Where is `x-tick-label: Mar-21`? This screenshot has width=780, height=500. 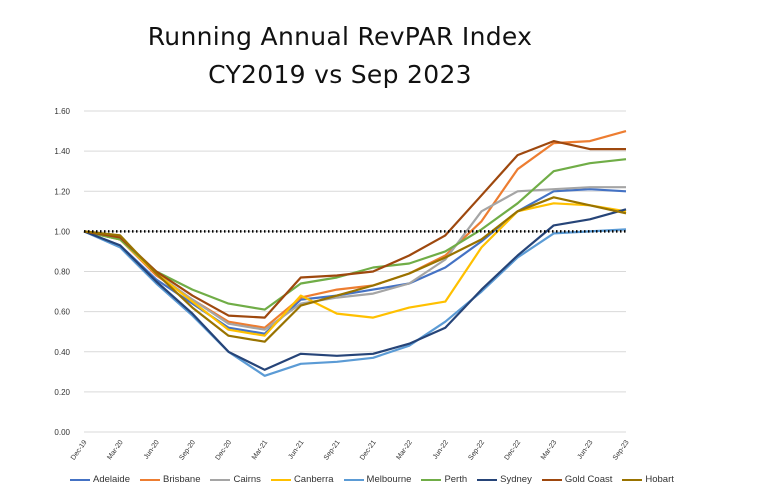
x-tick-label: Mar-21 is located at coordinates (260, 450).